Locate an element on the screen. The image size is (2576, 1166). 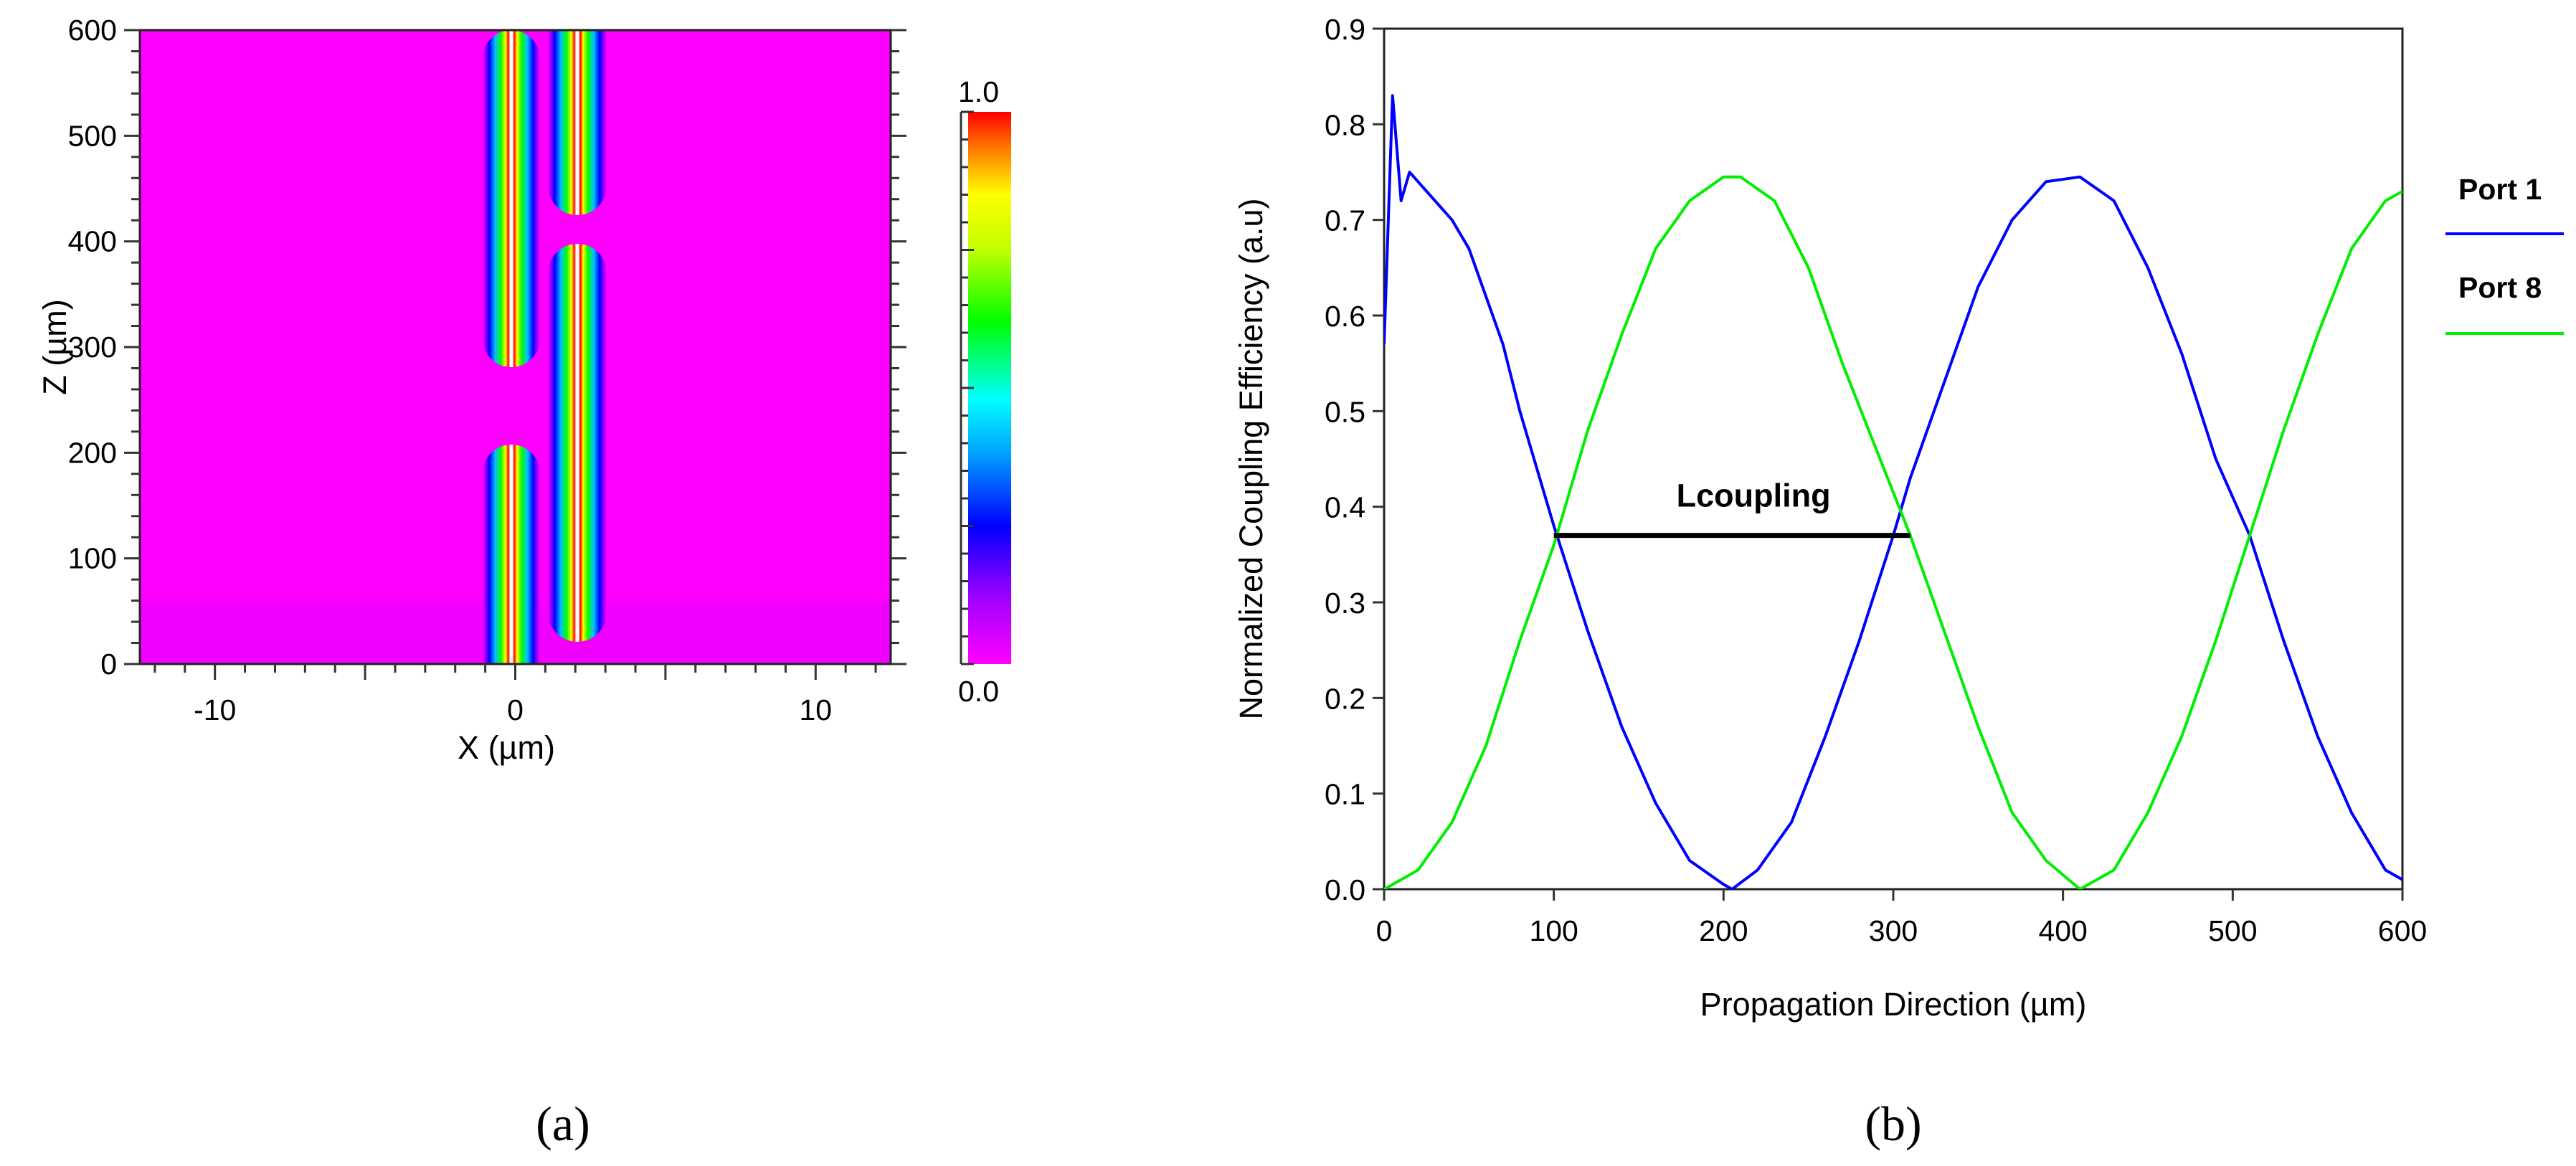
colorbar-min-label: 0.0 is located at coordinates (978, 691).